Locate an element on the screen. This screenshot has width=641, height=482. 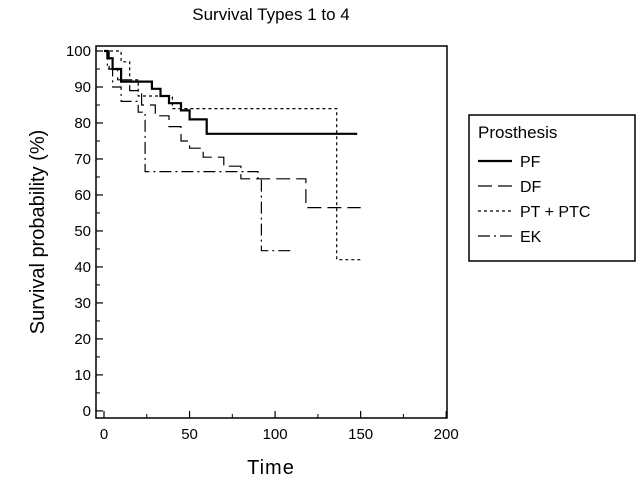
x-tick-label: 0 is located at coordinates (104, 434).